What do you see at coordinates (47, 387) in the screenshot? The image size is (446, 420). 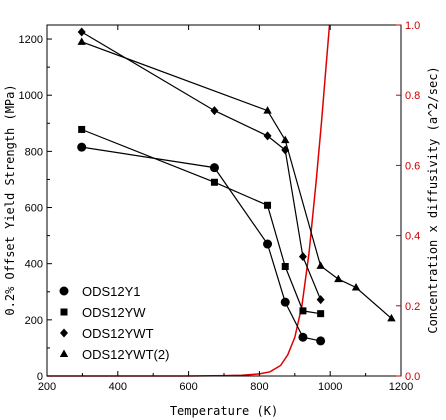 I see `x-tick-label: 200` at bounding box center [47, 387].